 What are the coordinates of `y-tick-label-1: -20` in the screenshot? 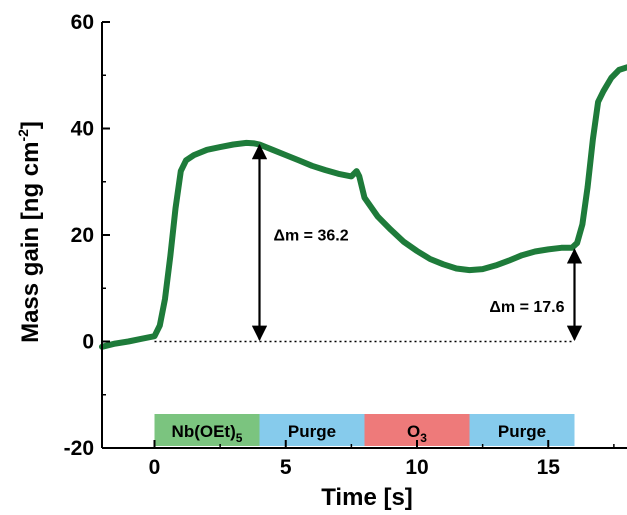 It's located at (79, 448).